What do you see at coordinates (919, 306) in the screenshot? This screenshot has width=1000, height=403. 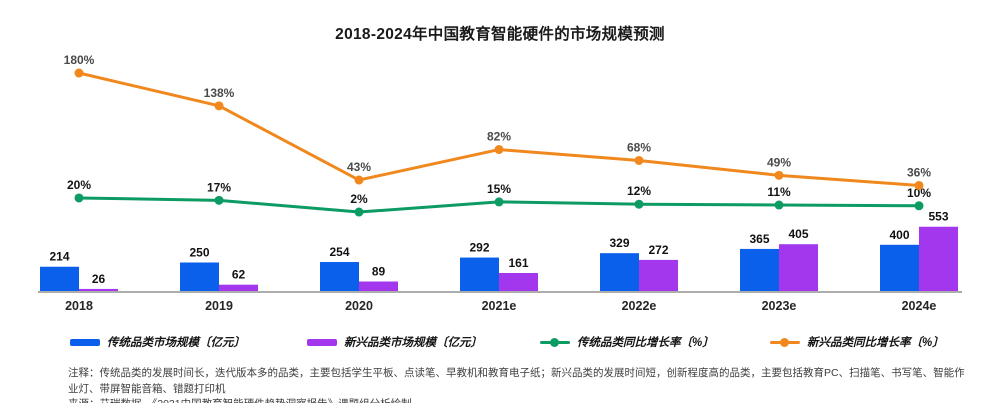 I see `svg-text: 2024e` at bounding box center [919, 306].